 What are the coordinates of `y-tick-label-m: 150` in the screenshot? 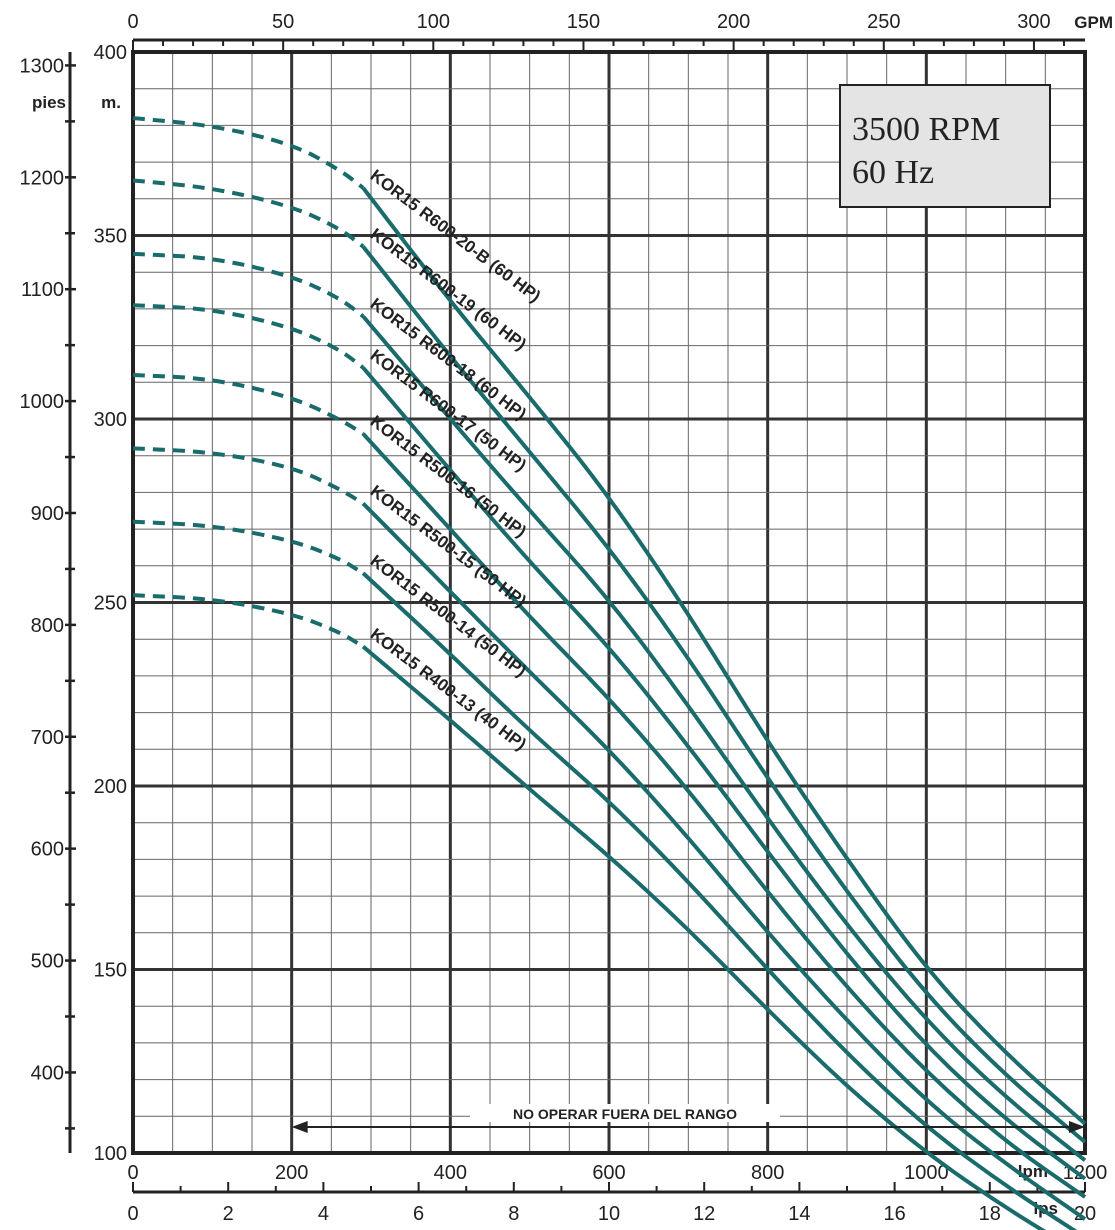 It's located at (110, 971).